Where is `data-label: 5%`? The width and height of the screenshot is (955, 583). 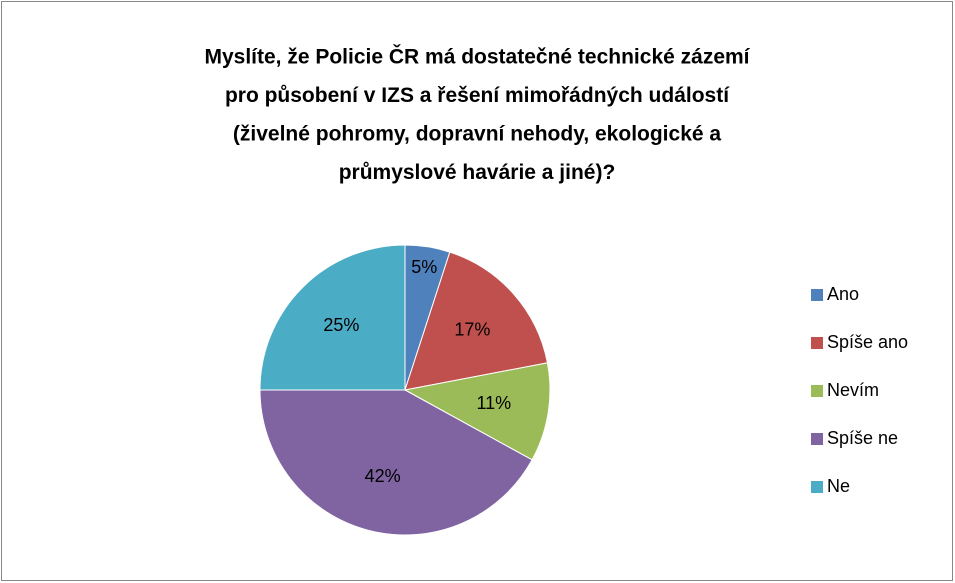 data-label: 5% is located at coordinates (424, 267).